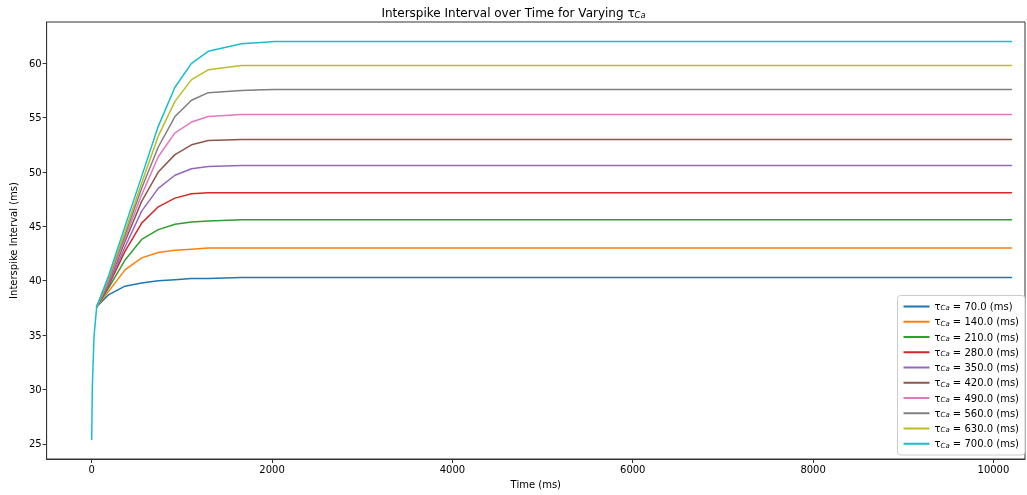  What do you see at coordinates (35, 389) in the screenshot?
I see `y-tick-label: 30` at bounding box center [35, 389].